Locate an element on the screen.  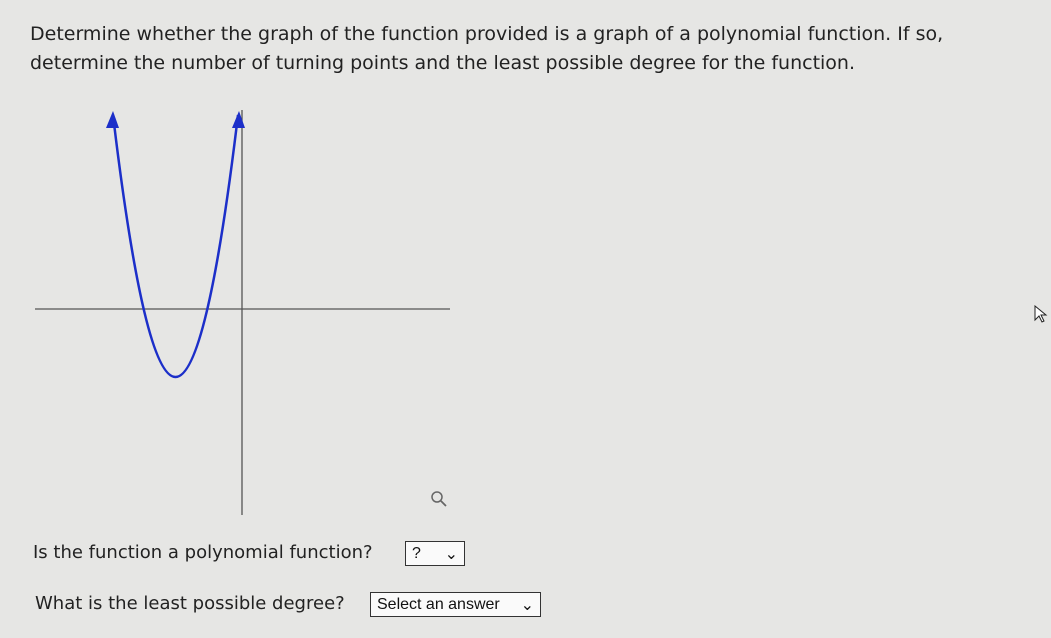
cursor is located at coordinates (1041, 314).